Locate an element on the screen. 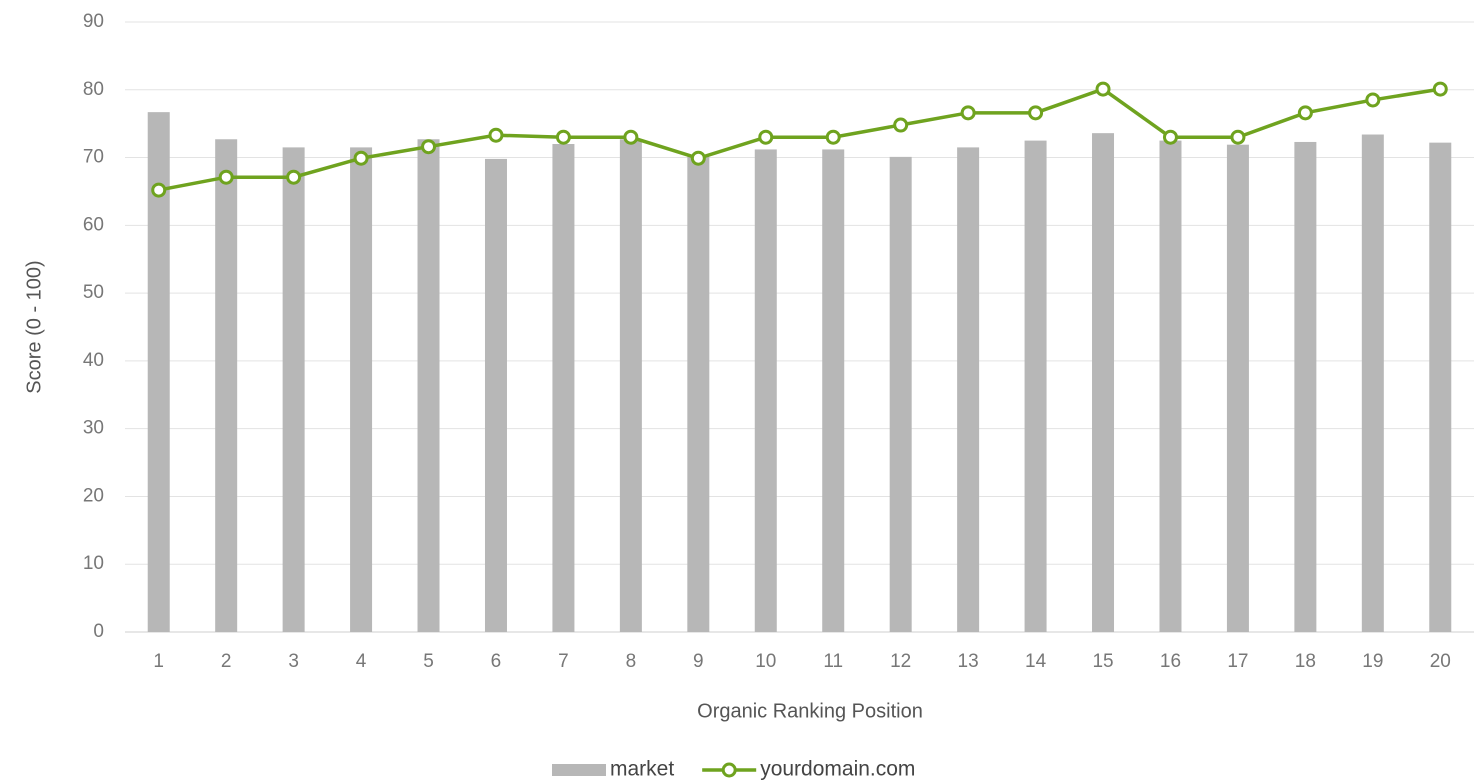 The width and height of the screenshot is (1474, 783). x-tick-label: 3 is located at coordinates (293, 661).